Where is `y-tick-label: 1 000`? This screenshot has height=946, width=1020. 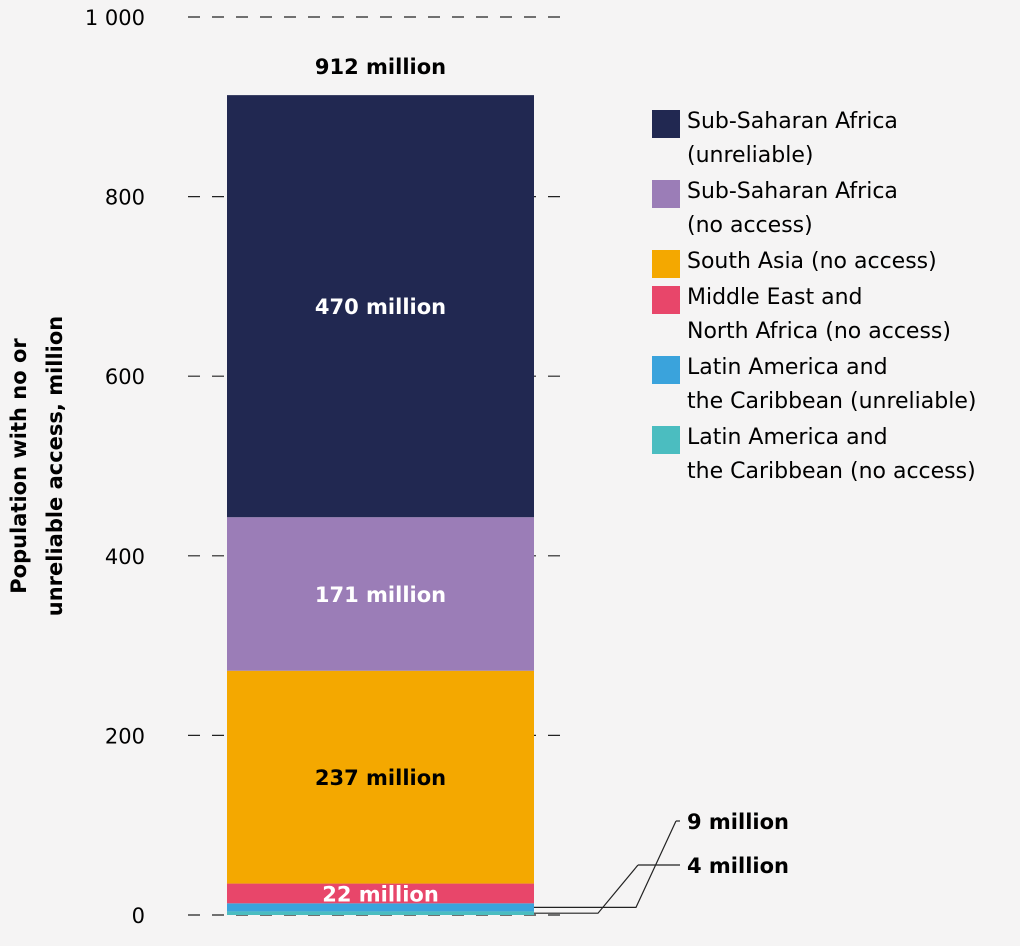 y-tick-label: 1 000 is located at coordinates (115, 18).